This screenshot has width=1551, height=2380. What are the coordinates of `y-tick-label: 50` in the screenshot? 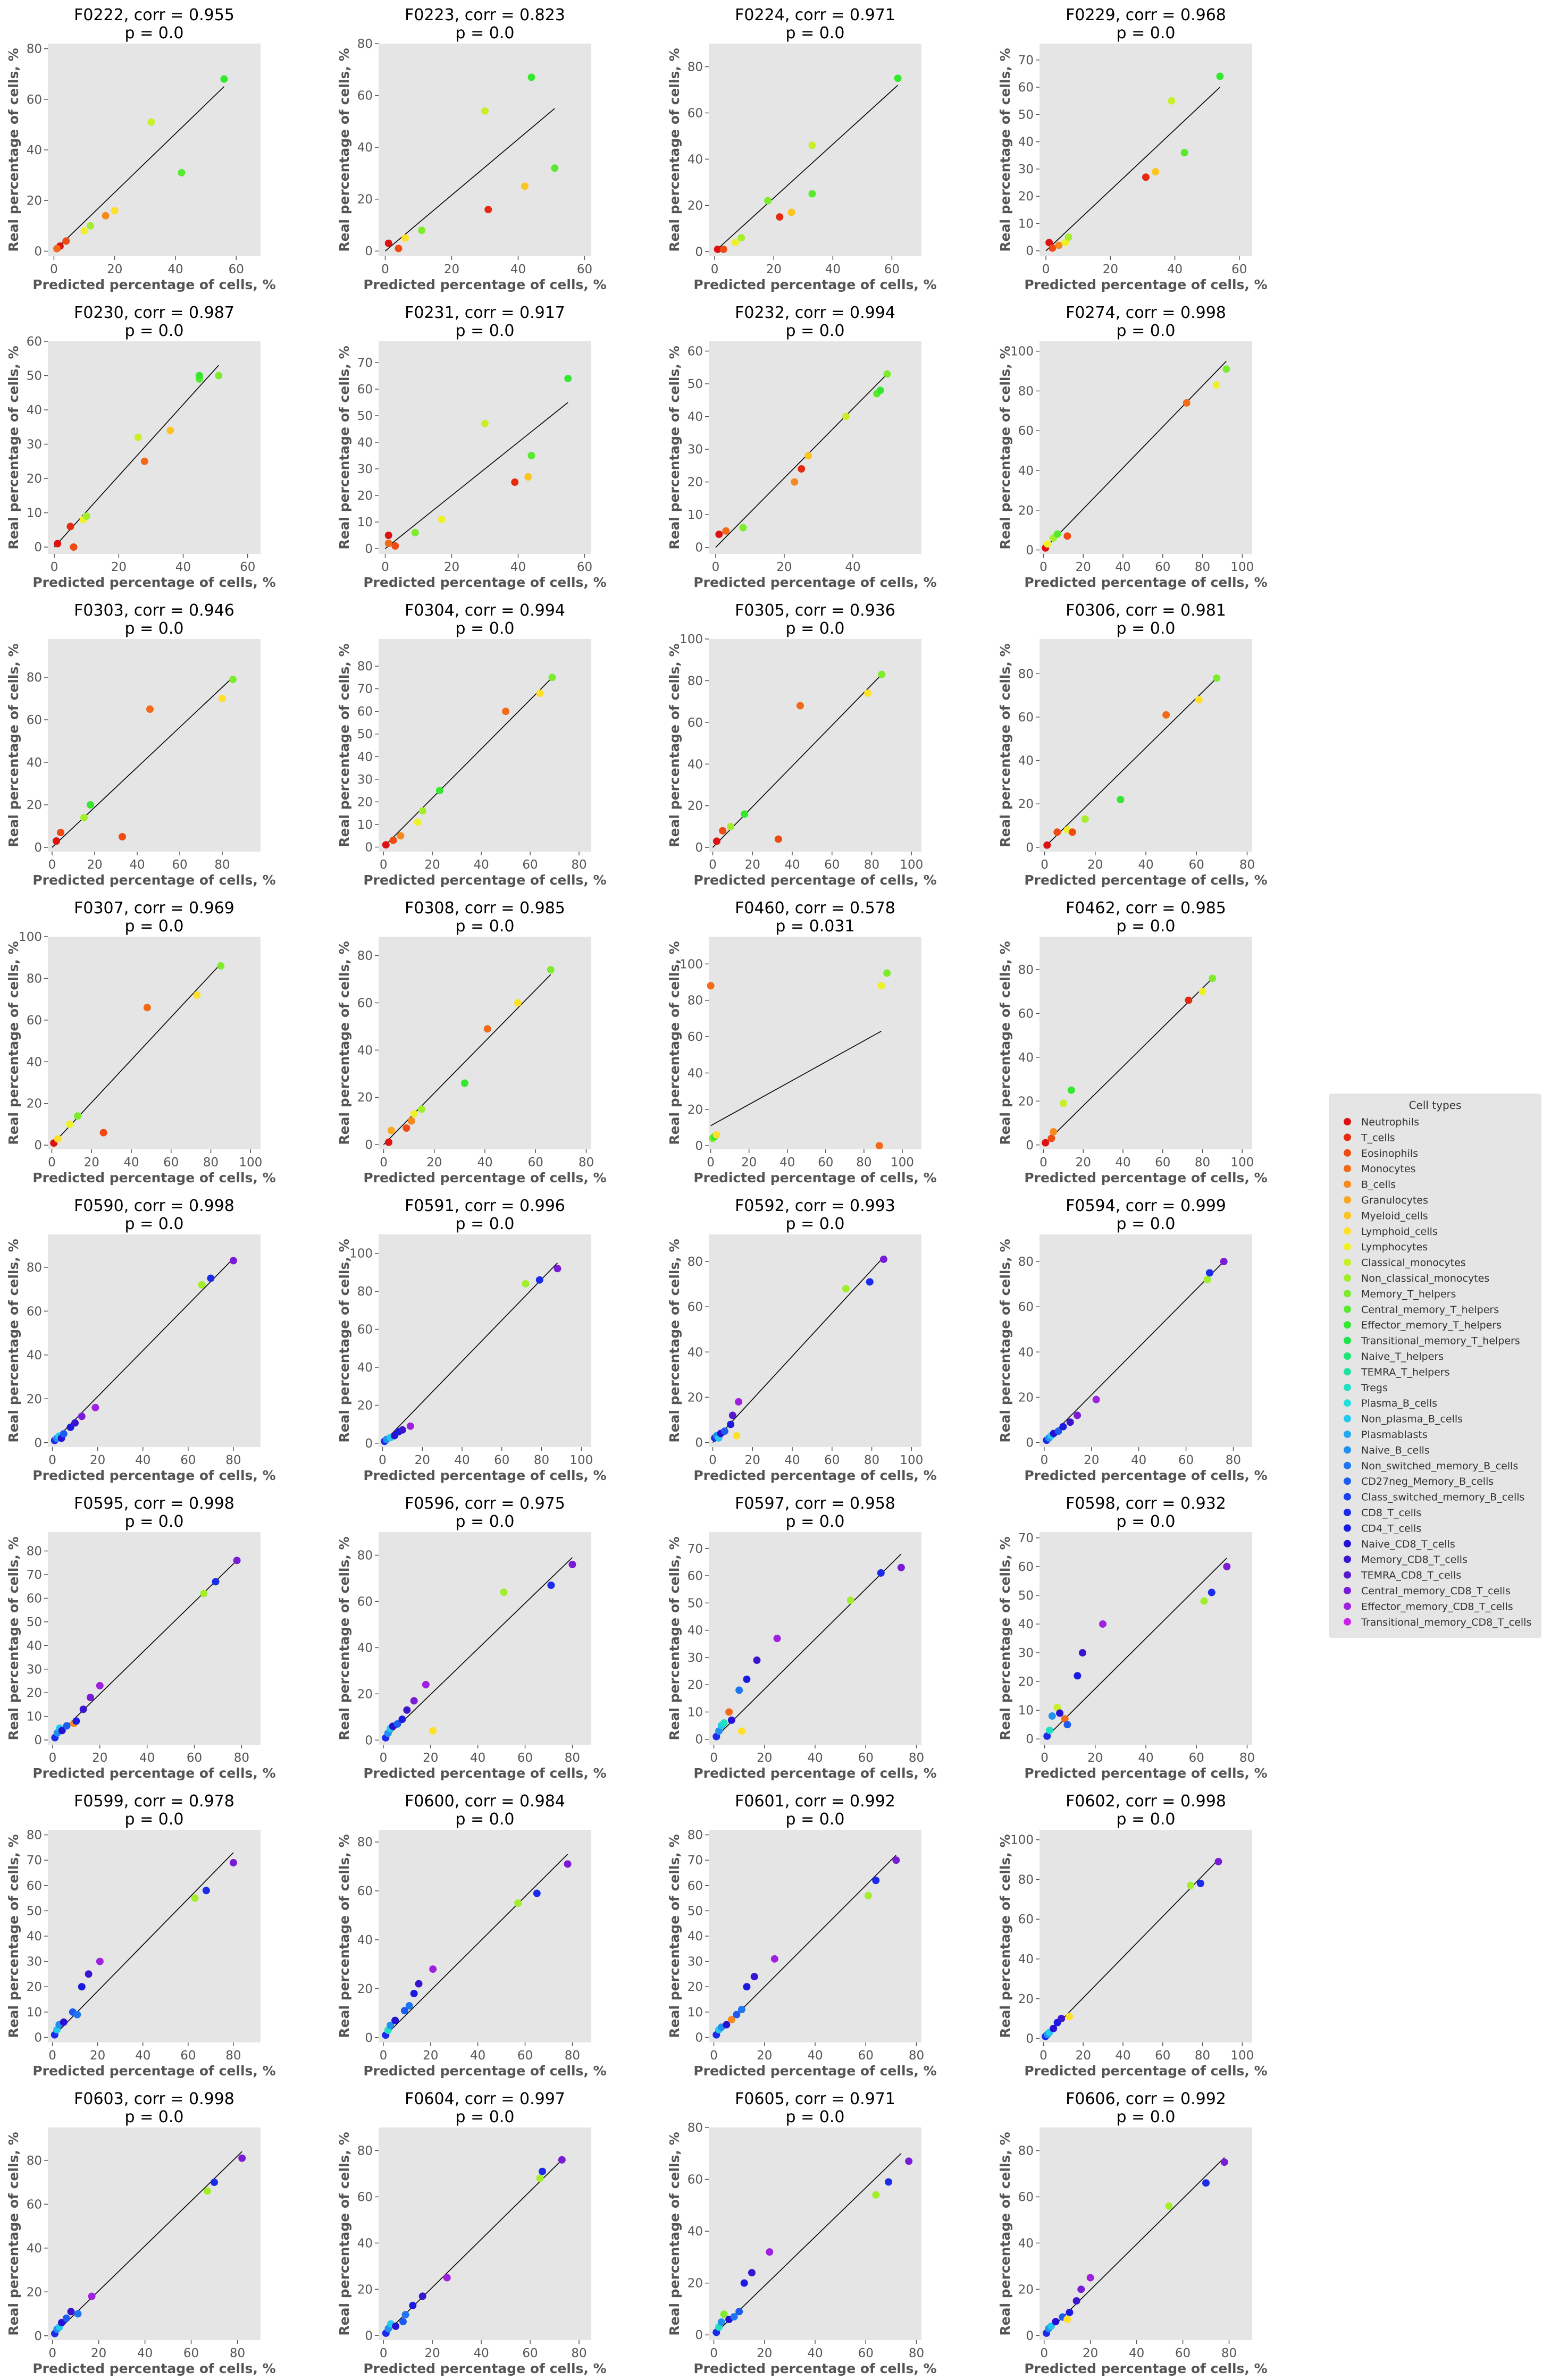 It's located at (34, 376).